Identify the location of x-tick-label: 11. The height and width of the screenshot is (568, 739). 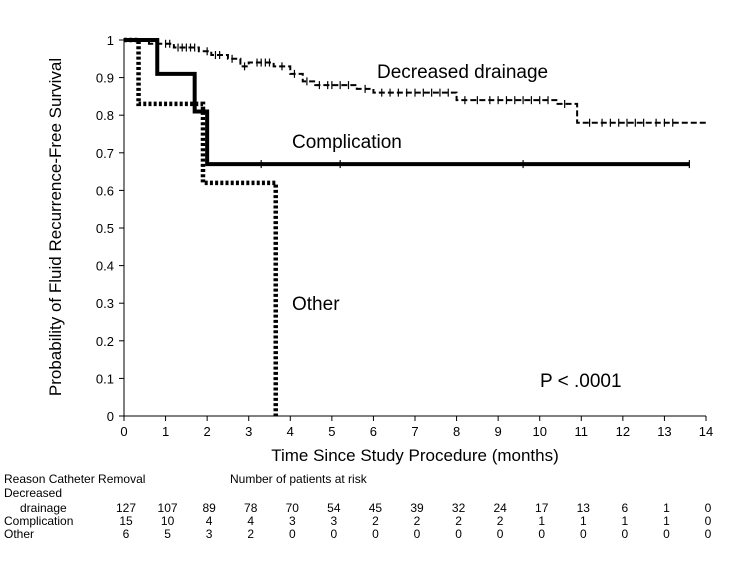
(582, 431).